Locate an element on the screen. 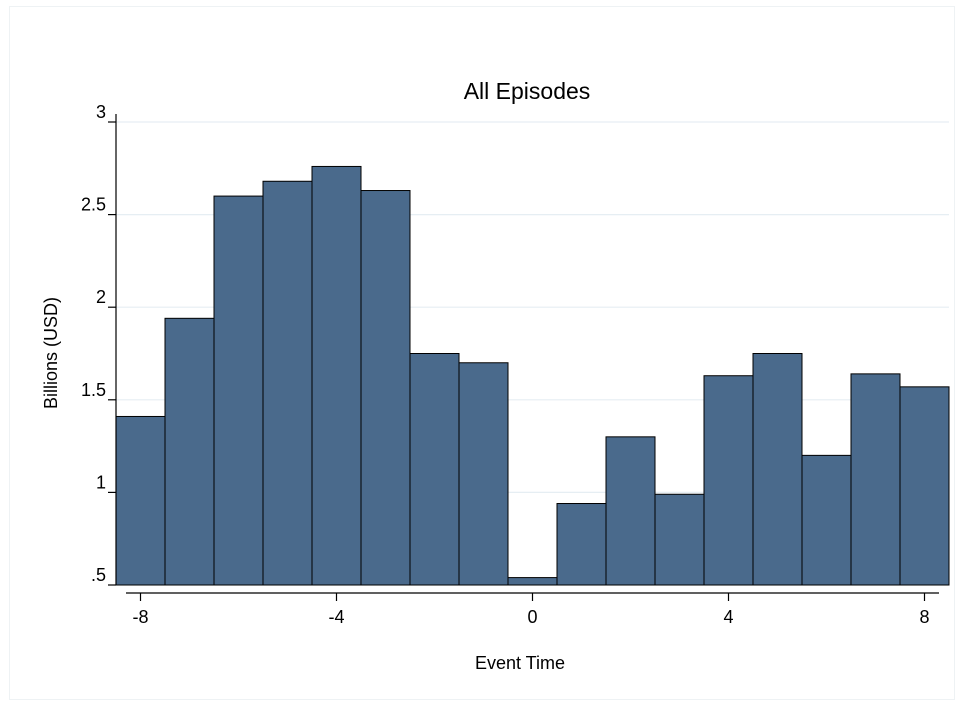 This screenshot has width=963, height=706. x-tick-label: 8 is located at coordinates (924, 617).